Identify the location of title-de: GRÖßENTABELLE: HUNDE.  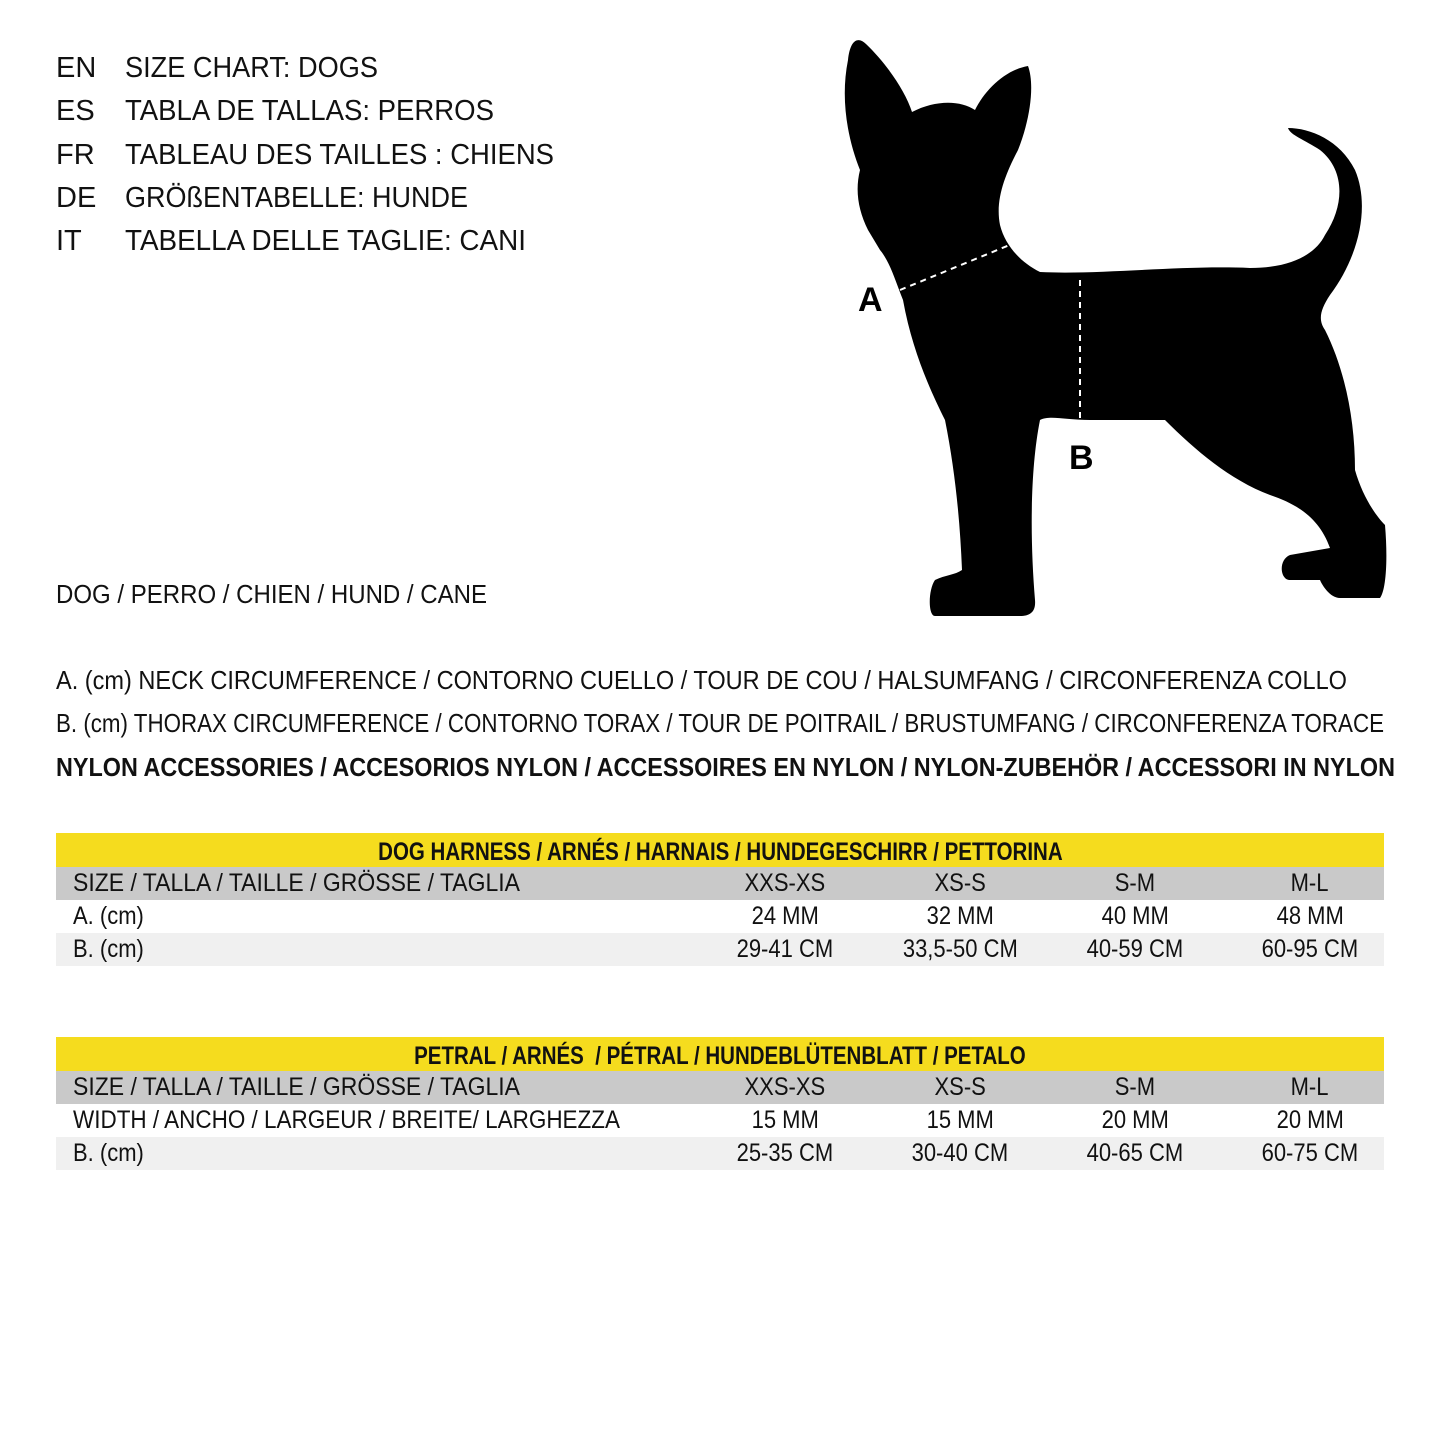
(296, 198).